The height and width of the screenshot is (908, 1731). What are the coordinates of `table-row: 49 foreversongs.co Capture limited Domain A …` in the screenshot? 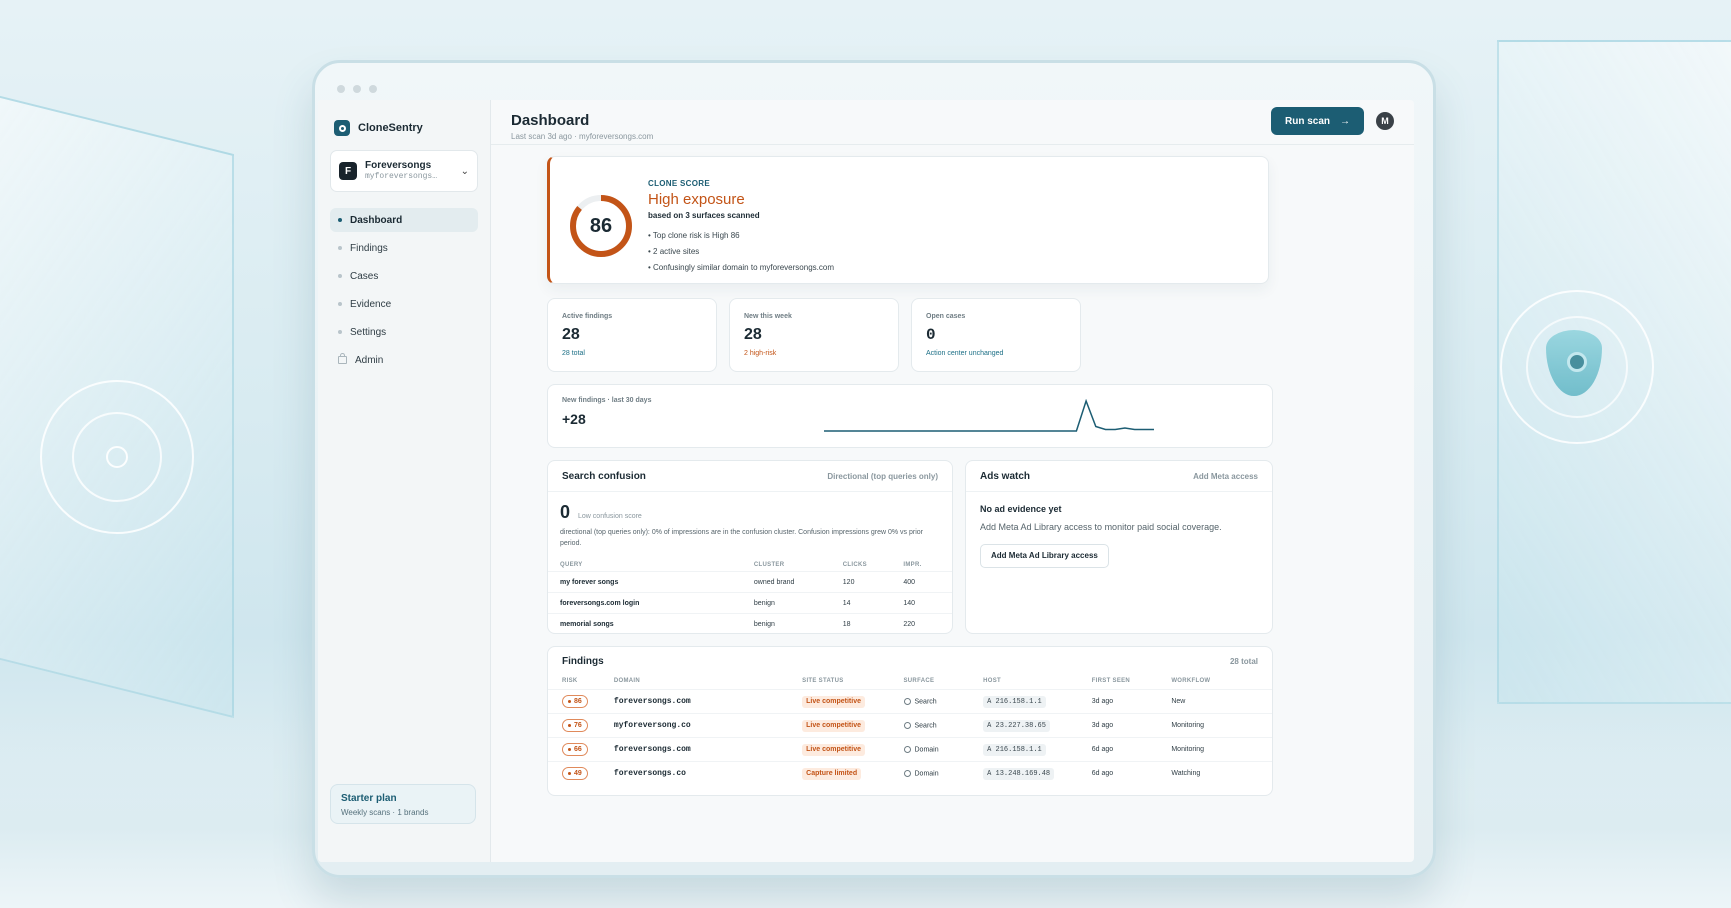 It's located at (910, 773).